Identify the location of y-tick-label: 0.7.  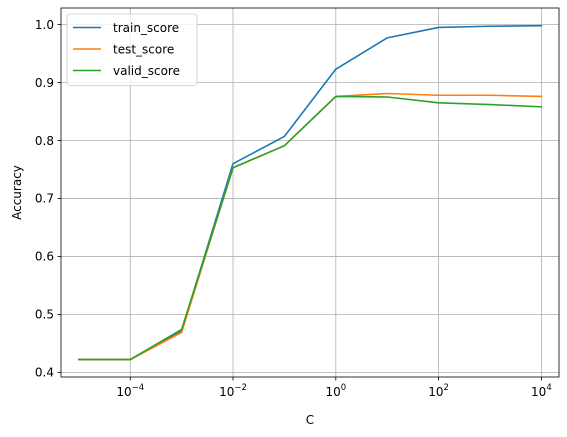
(44, 199).